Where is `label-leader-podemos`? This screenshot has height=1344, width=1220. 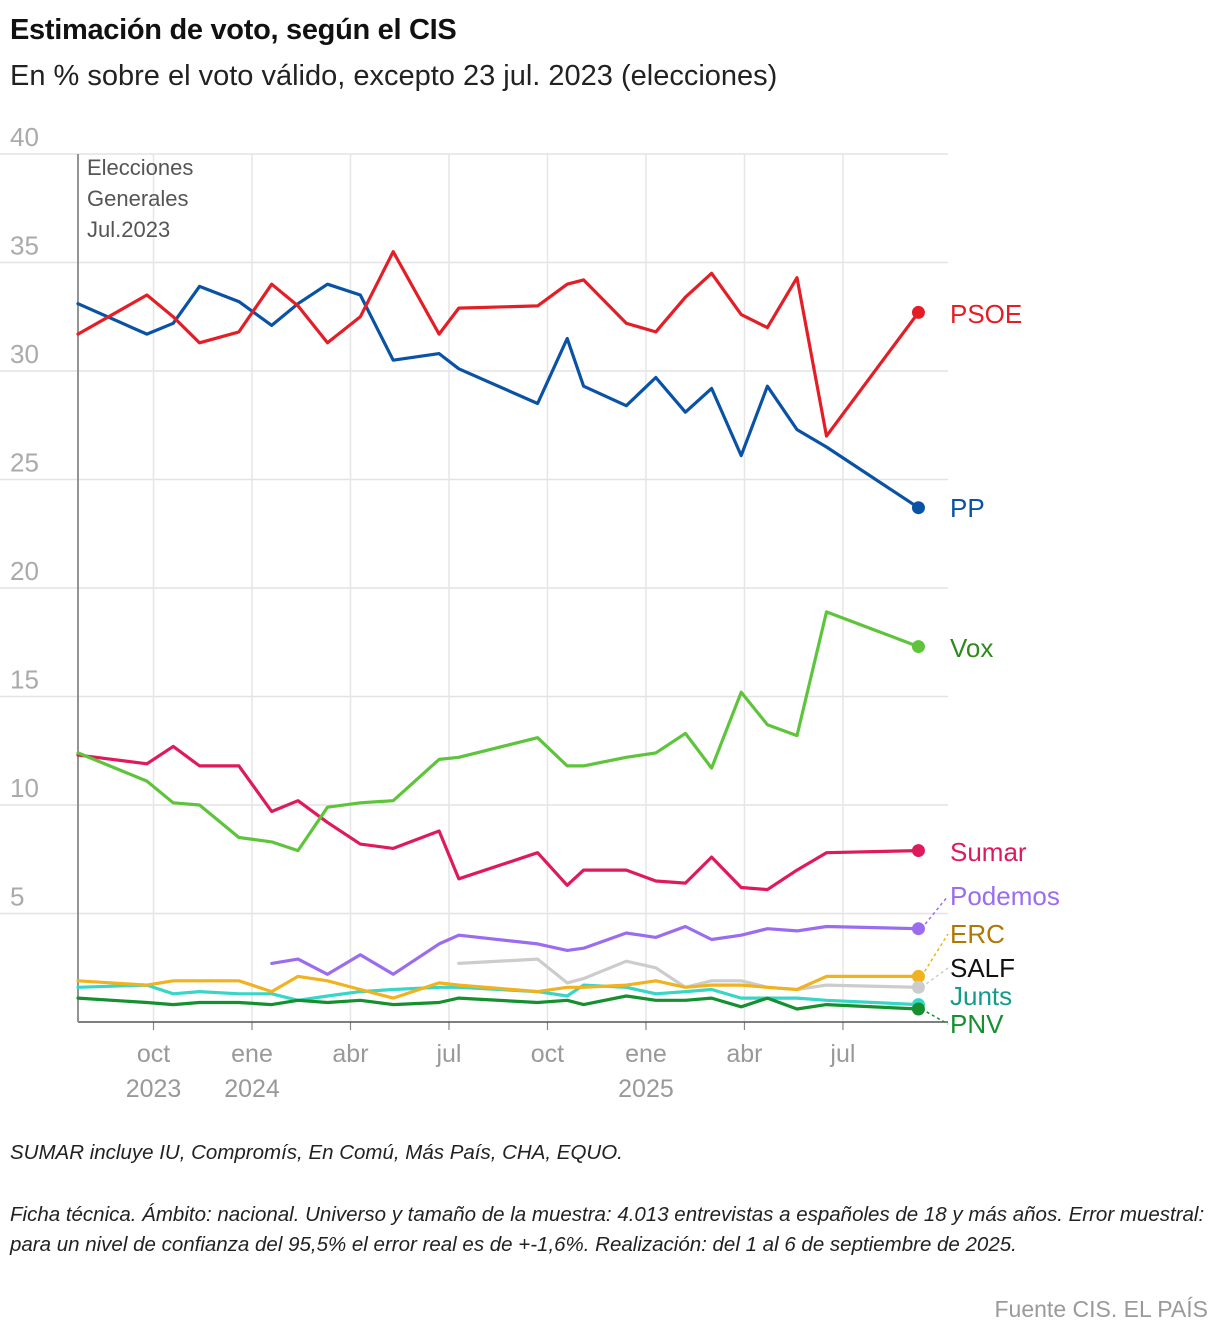 label-leader-podemos is located at coordinates (934, 912).